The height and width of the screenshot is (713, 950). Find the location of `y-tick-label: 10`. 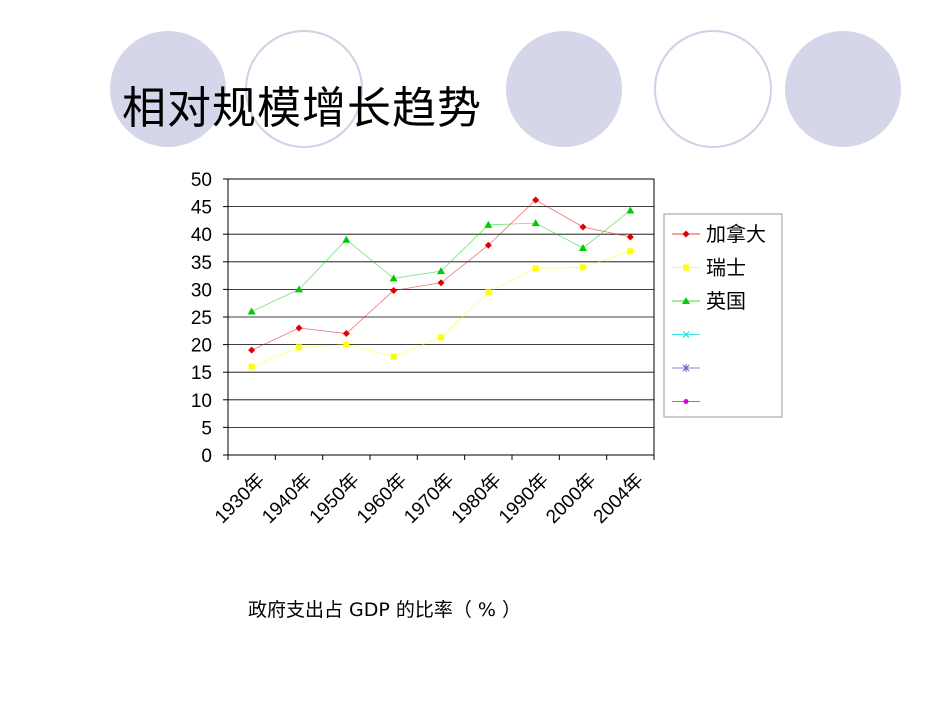

y-tick-label: 10 is located at coordinates (201, 401).